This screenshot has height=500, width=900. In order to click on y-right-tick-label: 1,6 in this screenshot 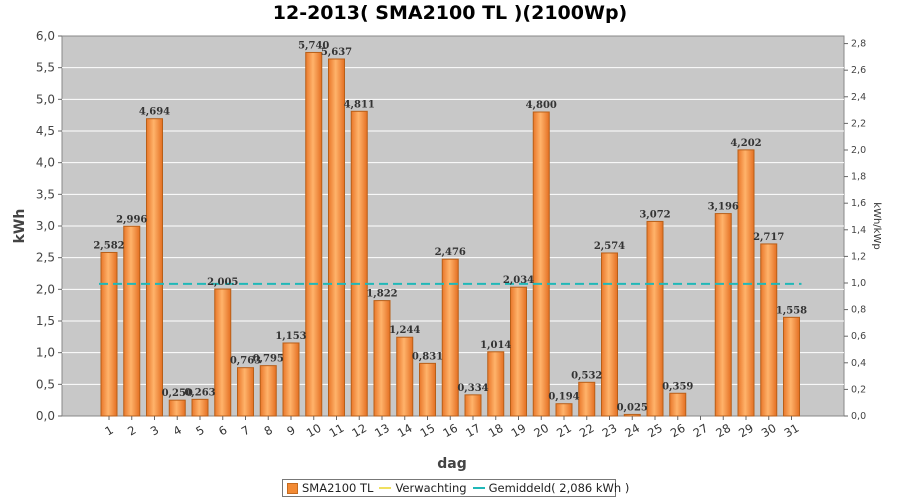, I will do `click(858, 203)`.